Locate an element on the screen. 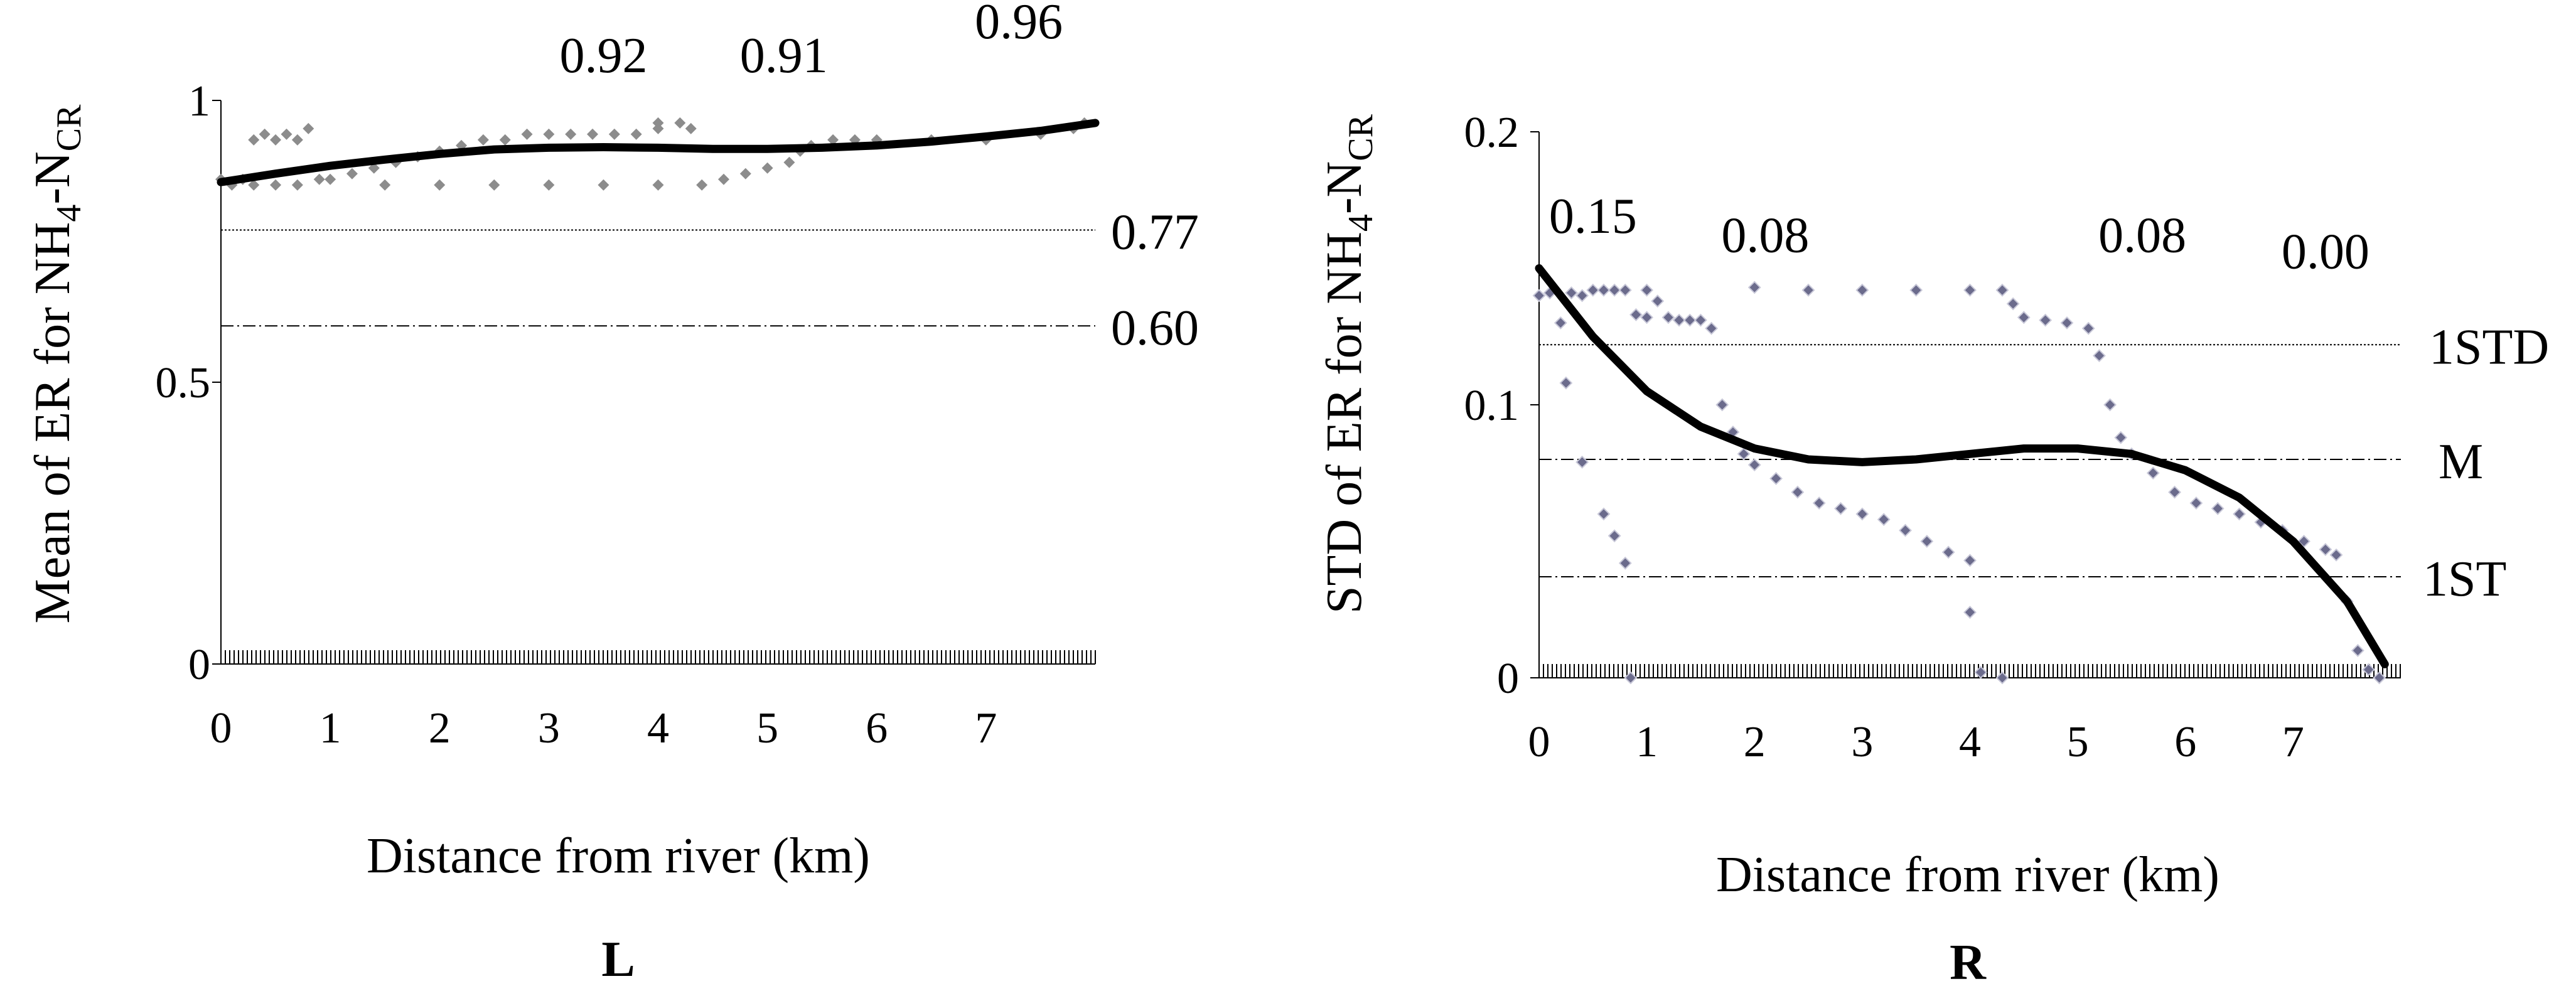 The image size is (2576, 996). value-annotation: 0.91 is located at coordinates (784, 55).